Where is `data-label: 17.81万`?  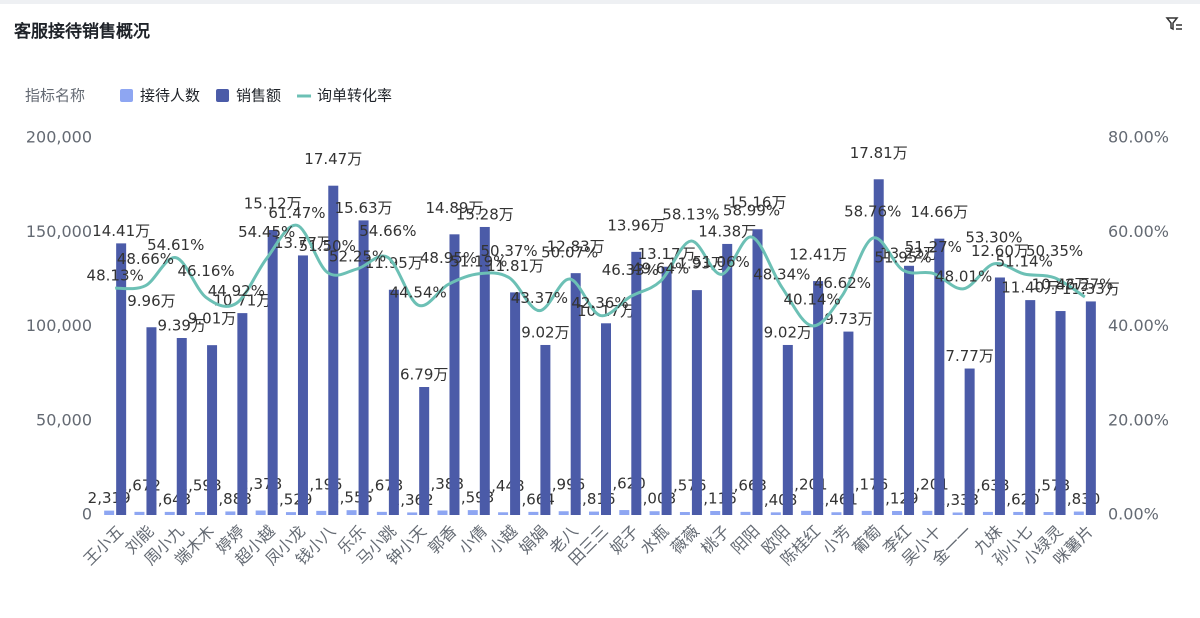 data-label: 17.81万 is located at coordinates (879, 153).